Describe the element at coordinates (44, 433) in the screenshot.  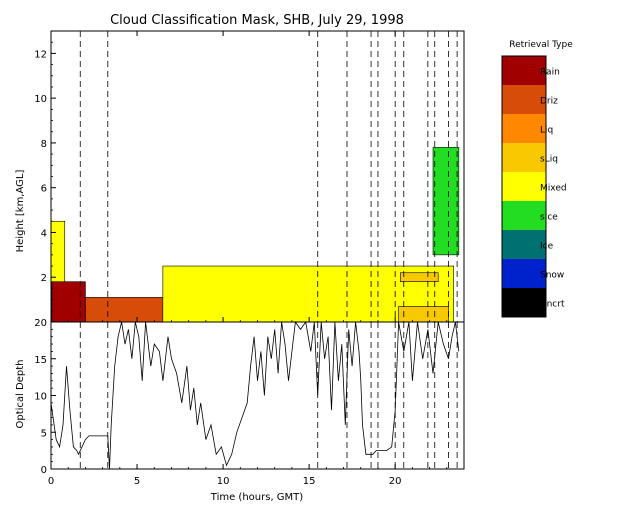
I see `bottom-y-tick-label-1: 5` at that location.